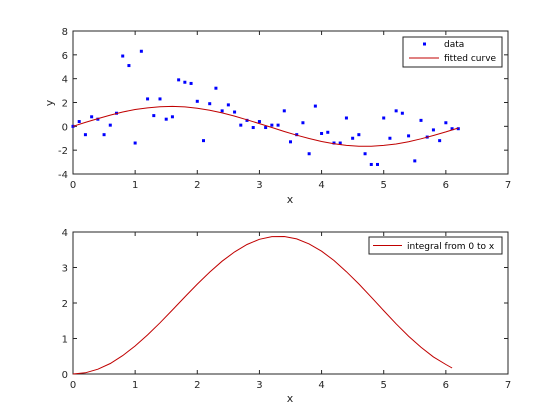  What do you see at coordinates (65, 104) in the screenshot?
I see `top-y-tick-label: 2` at bounding box center [65, 104].